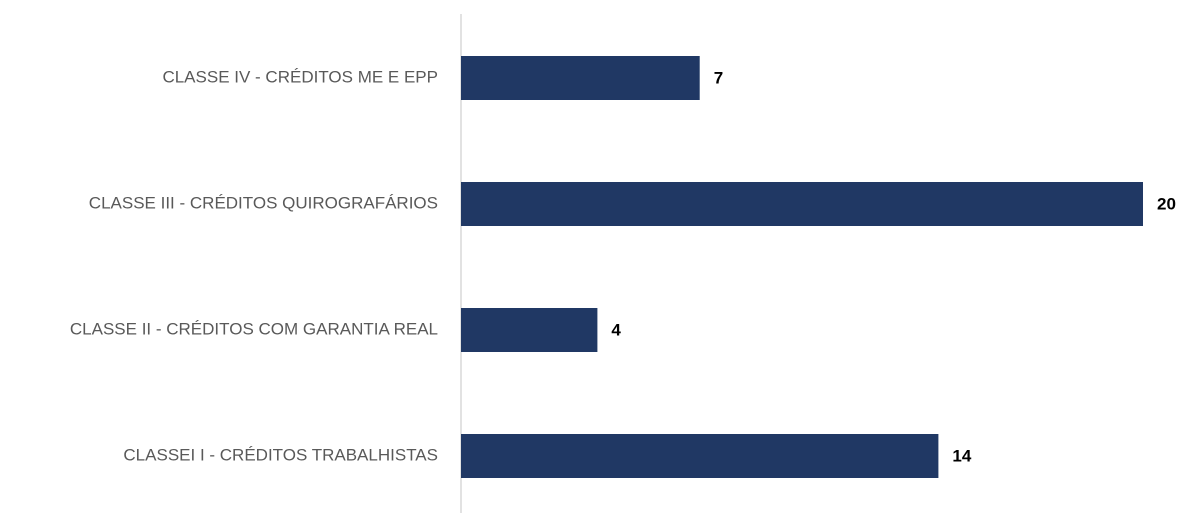  I want to click on value-label: 14, so click(961, 455).